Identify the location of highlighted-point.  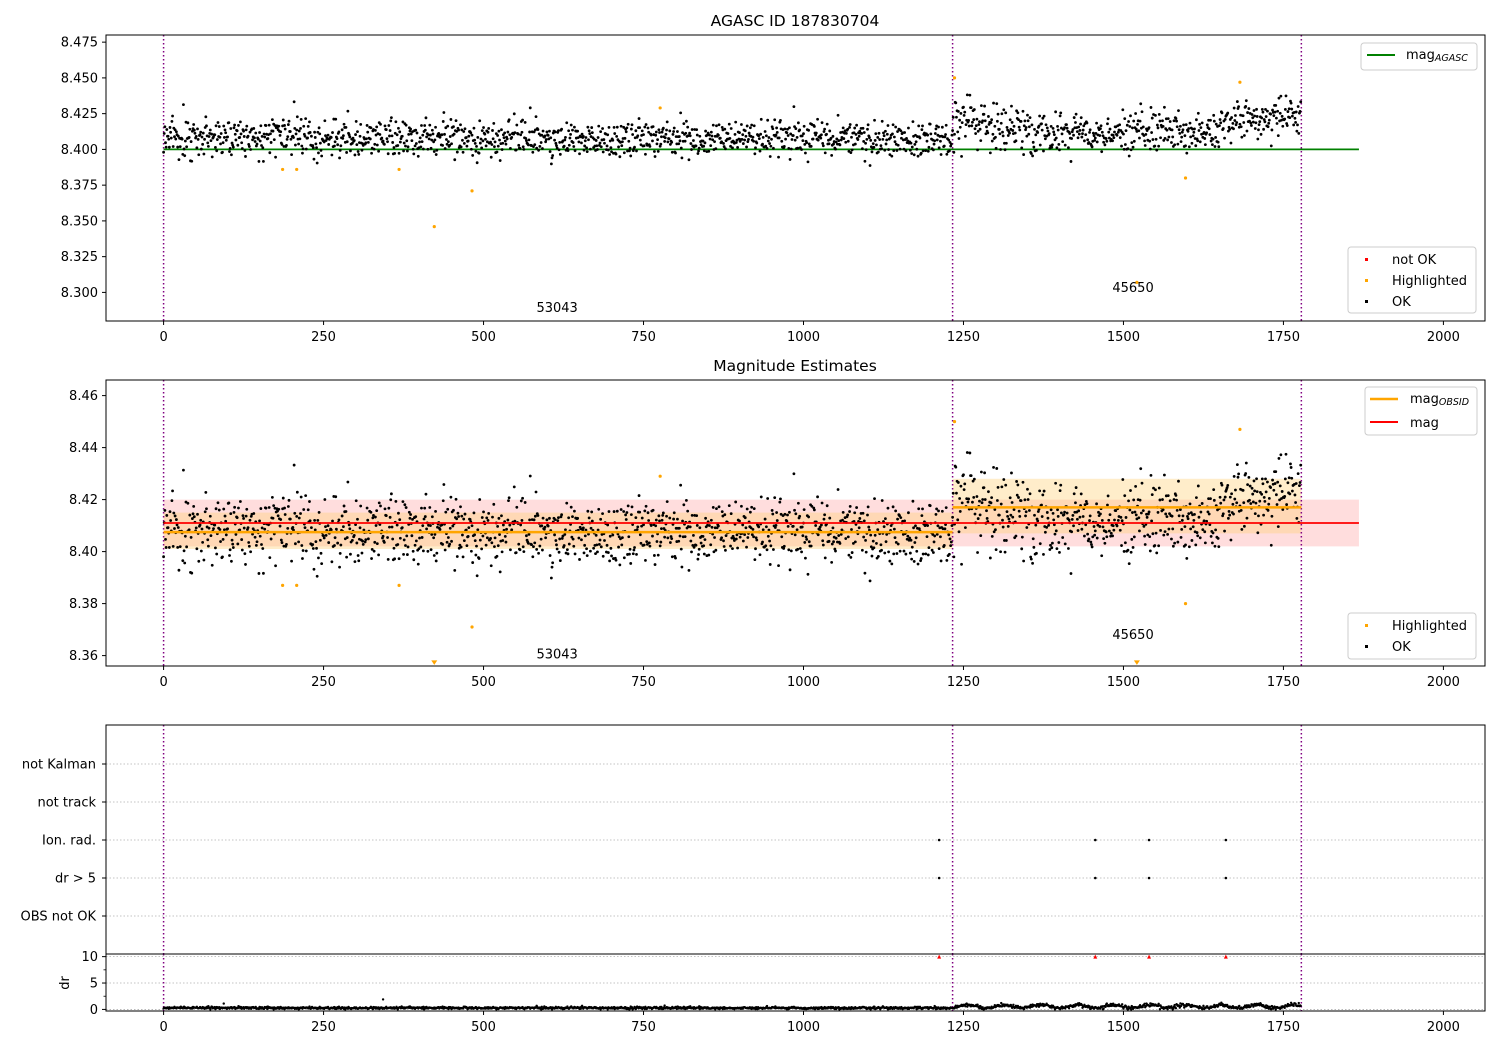
(434, 227).